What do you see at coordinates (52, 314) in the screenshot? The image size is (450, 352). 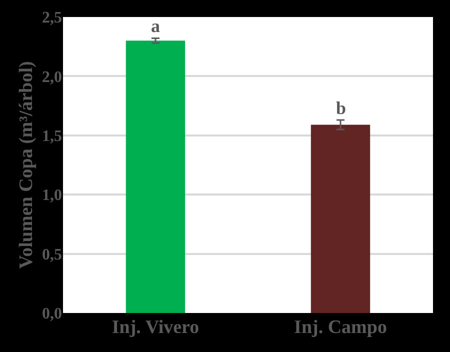 I see `y-tick-label: 0,0` at bounding box center [52, 314].